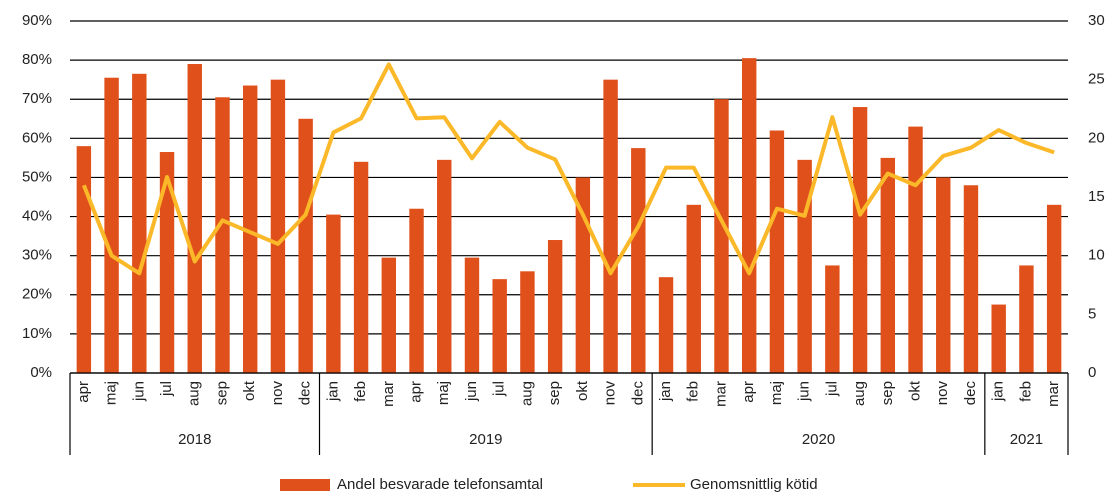 This screenshot has height=497, width=1118. I want to click on y2-tick-label: 30, so click(1096, 20).